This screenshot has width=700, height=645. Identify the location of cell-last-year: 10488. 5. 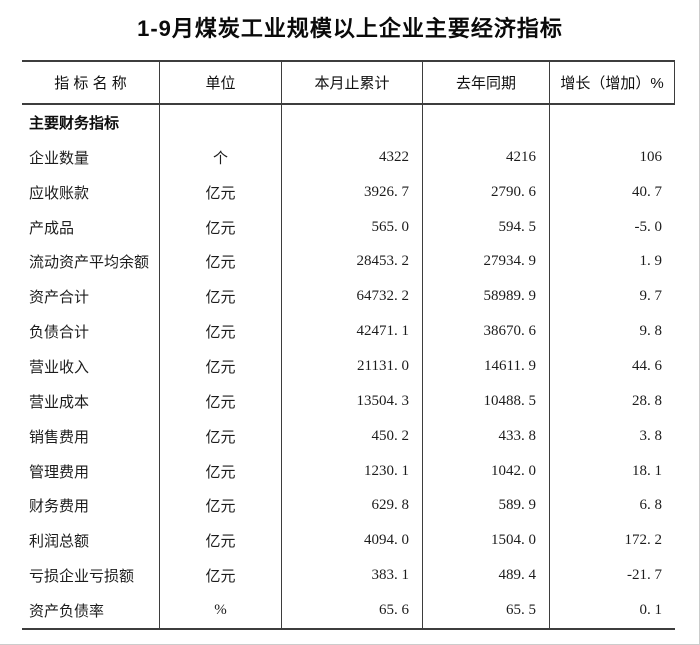
(486, 401).